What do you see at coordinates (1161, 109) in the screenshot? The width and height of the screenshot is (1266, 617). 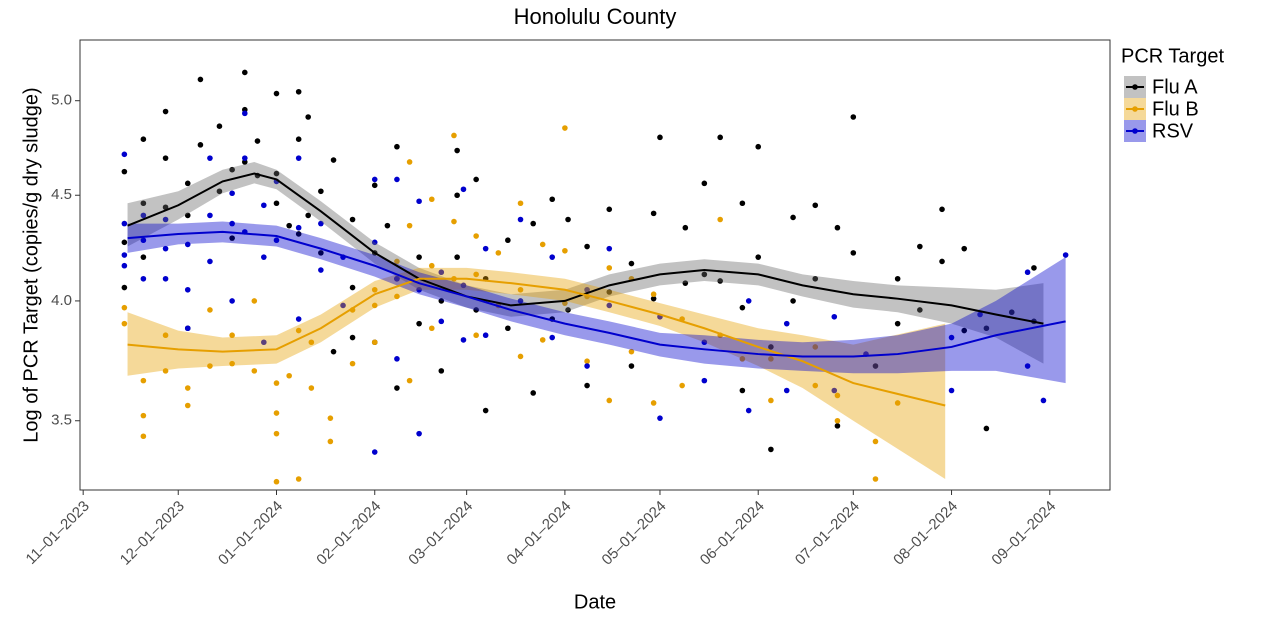 I see `legend-item: Flu B` at bounding box center [1161, 109].